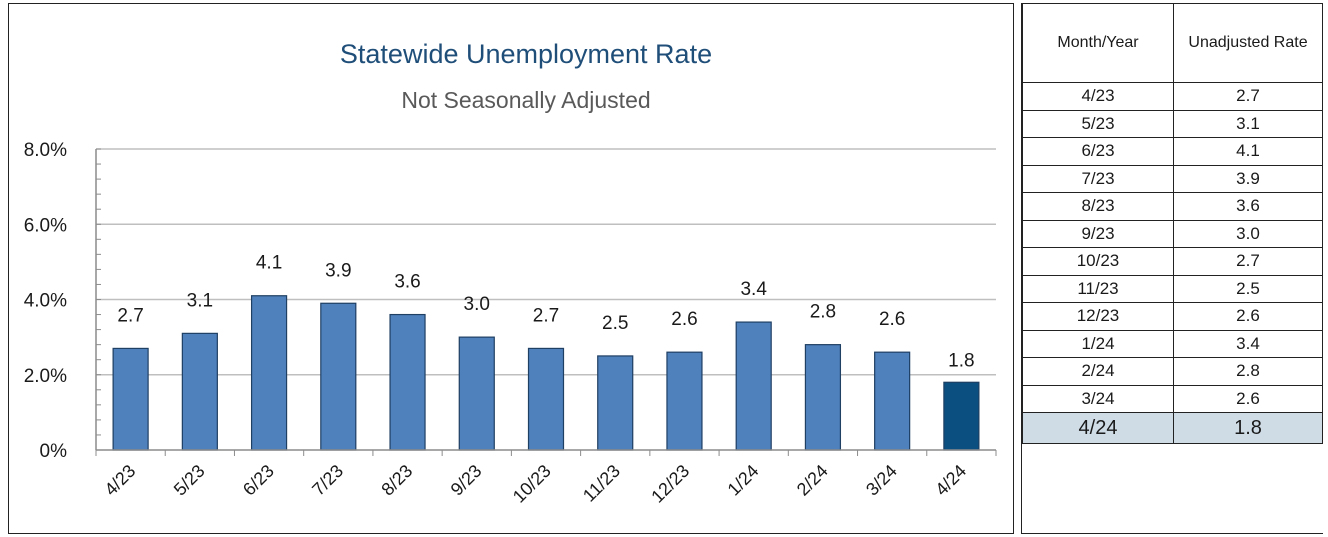 The image size is (1328, 537). I want to click on month-cell: 6/23, so click(1098, 151).